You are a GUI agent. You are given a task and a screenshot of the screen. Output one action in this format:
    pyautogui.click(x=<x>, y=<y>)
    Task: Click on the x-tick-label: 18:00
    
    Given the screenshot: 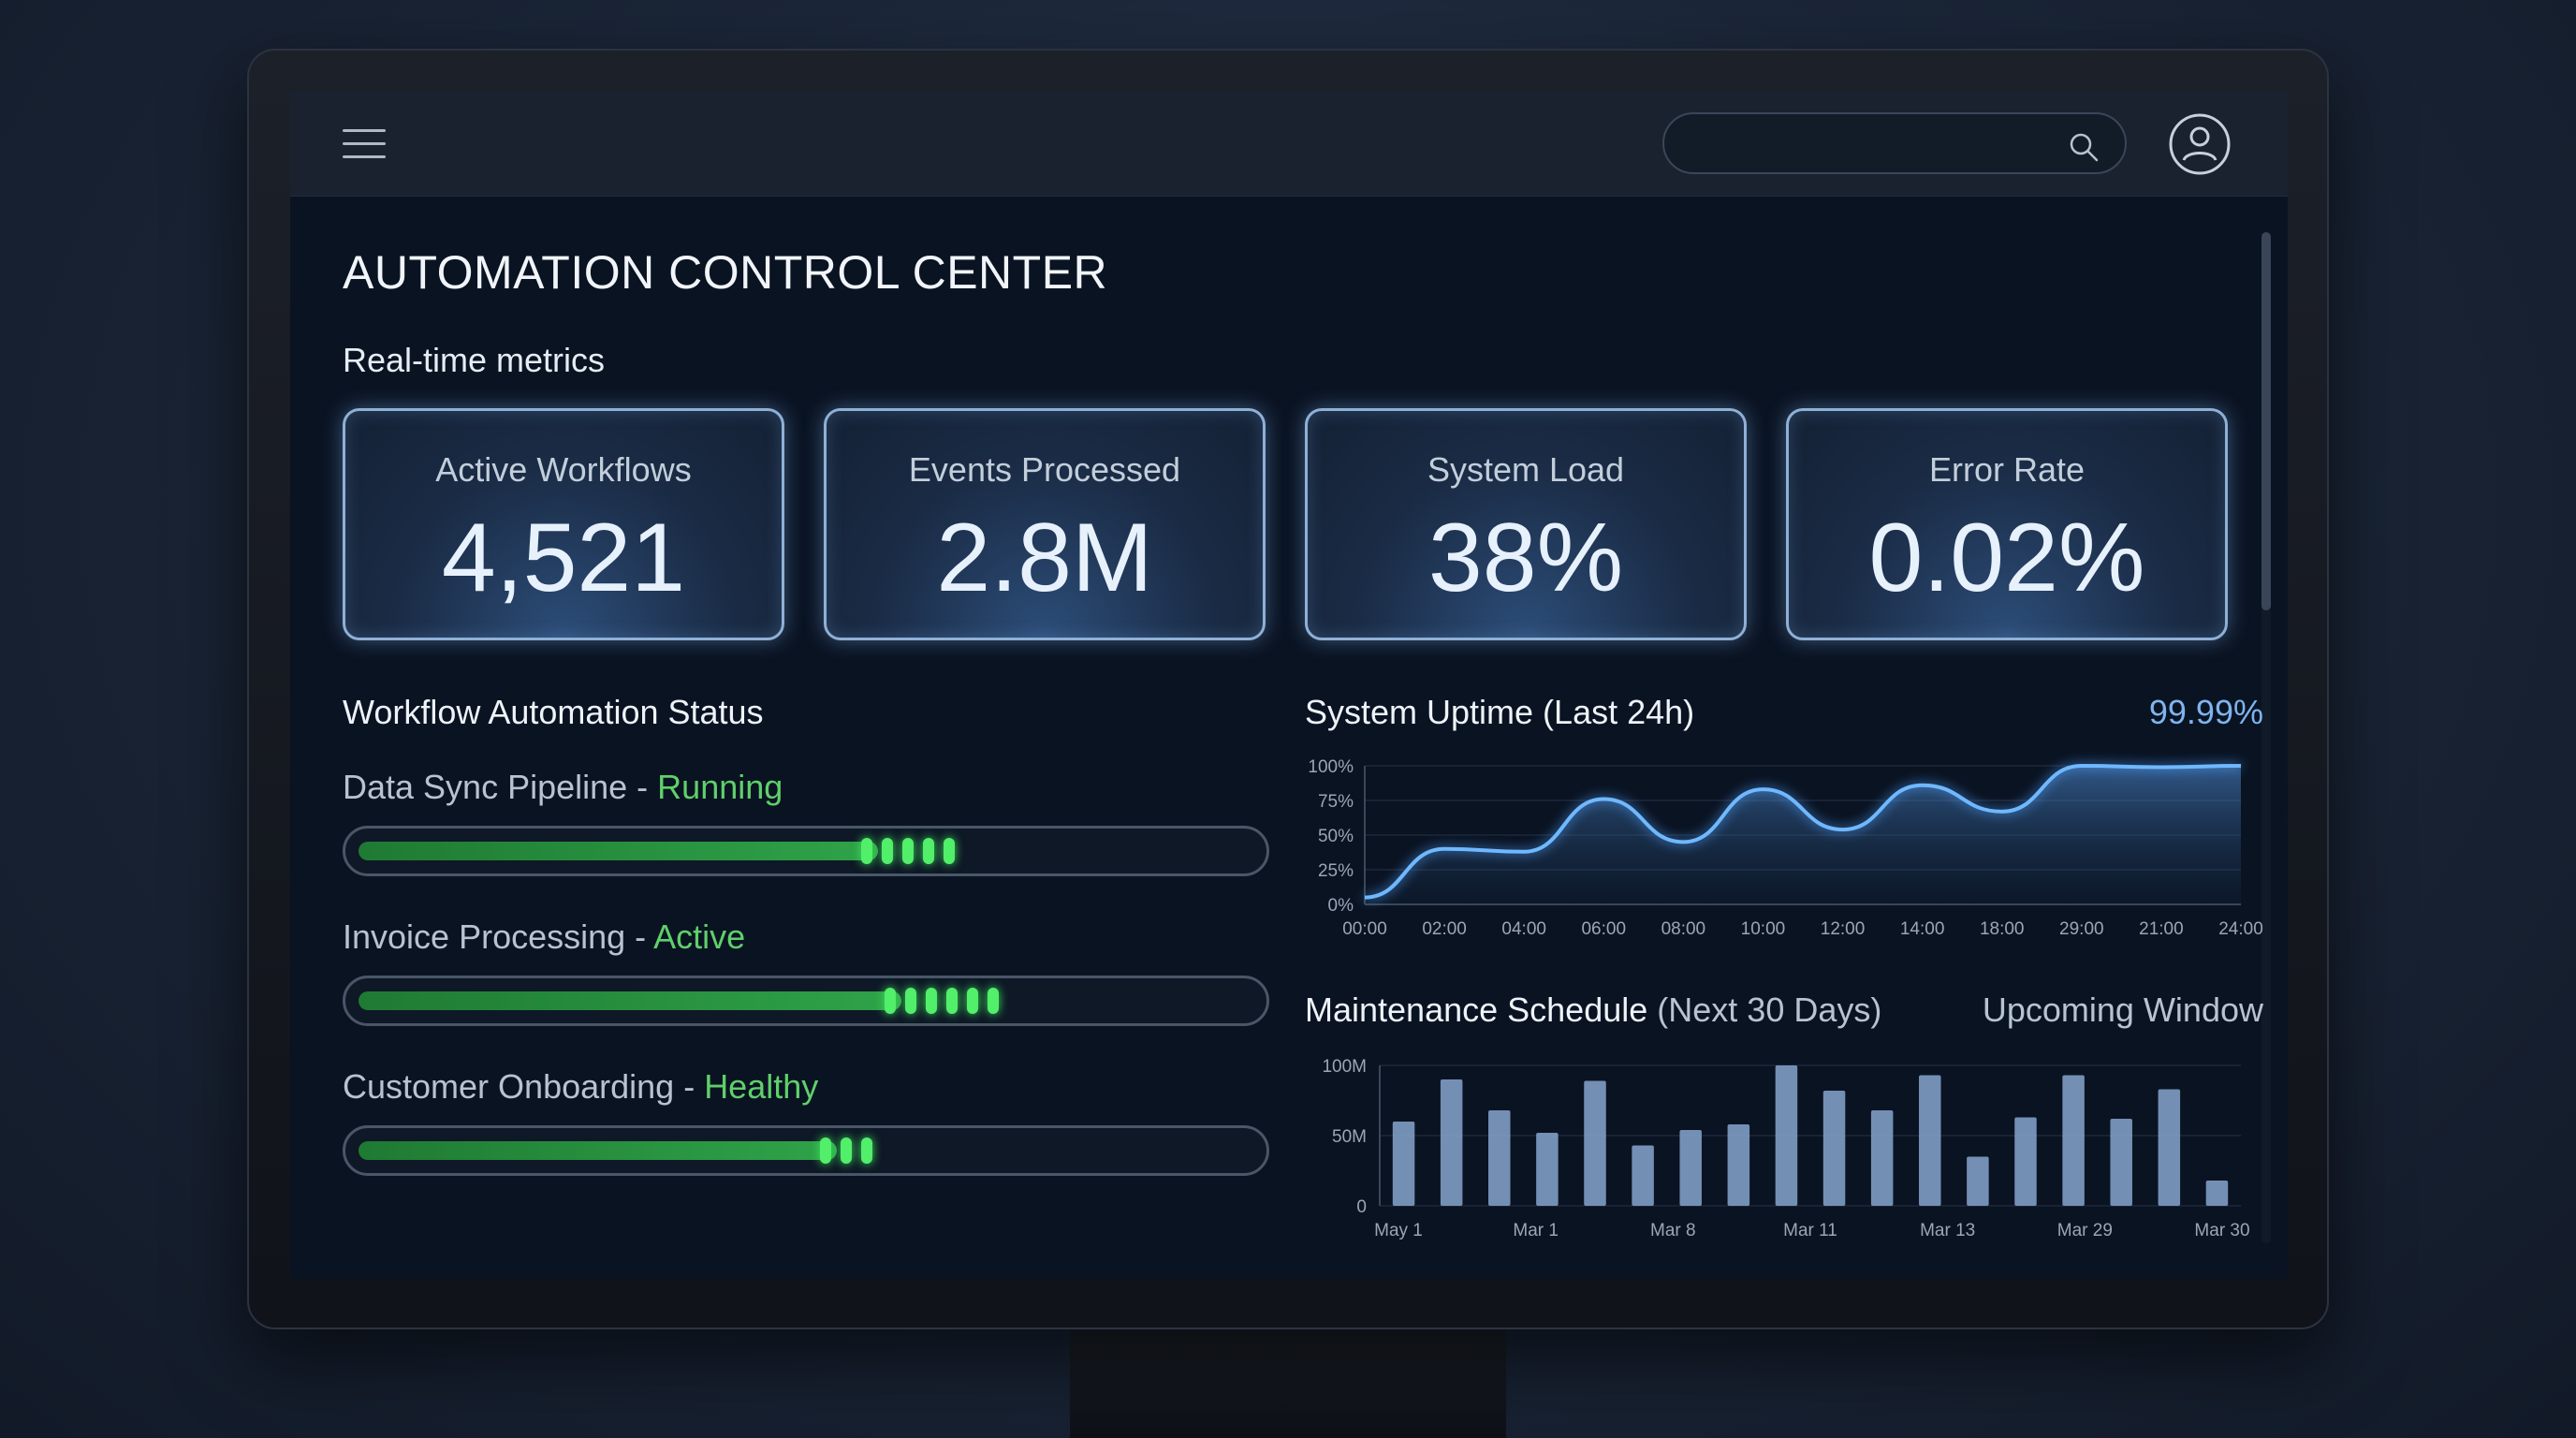 What is the action you would take?
    pyautogui.click(x=2002, y=929)
    